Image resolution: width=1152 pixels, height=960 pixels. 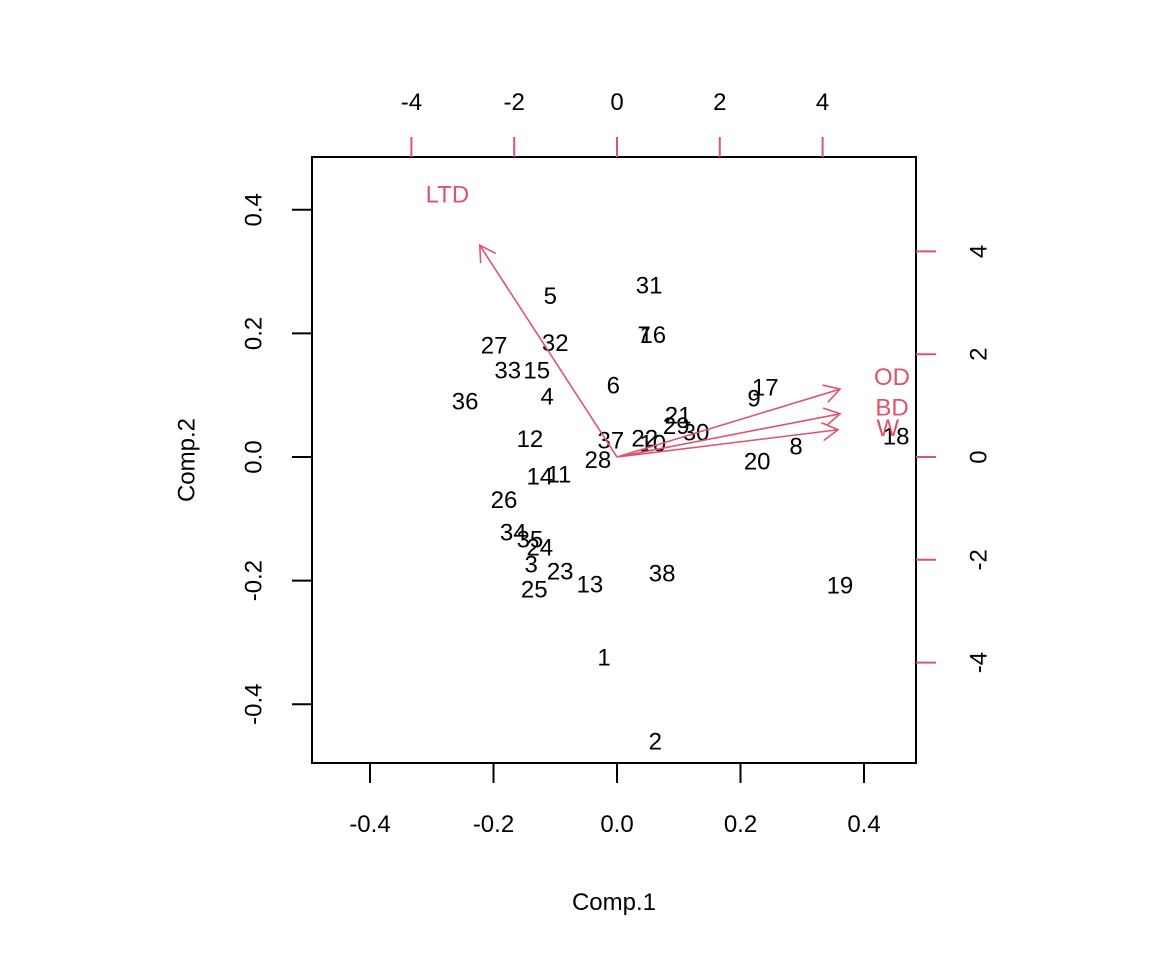 What do you see at coordinates (719, 102) in the screenshot?
I see `top-tick-label: 2` at bounding box center [719, 102].